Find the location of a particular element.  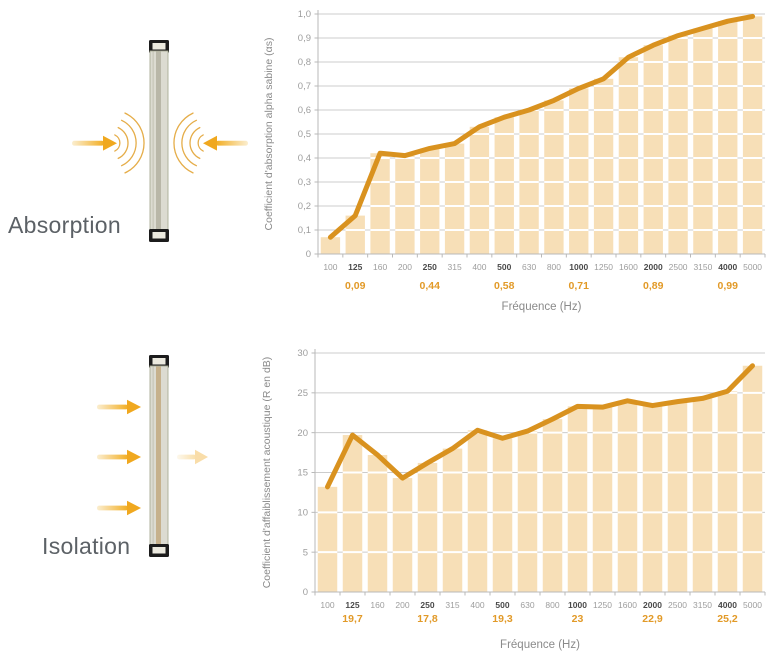

incoming-arrow-bottom-icon is located at coordinates (119, 508).